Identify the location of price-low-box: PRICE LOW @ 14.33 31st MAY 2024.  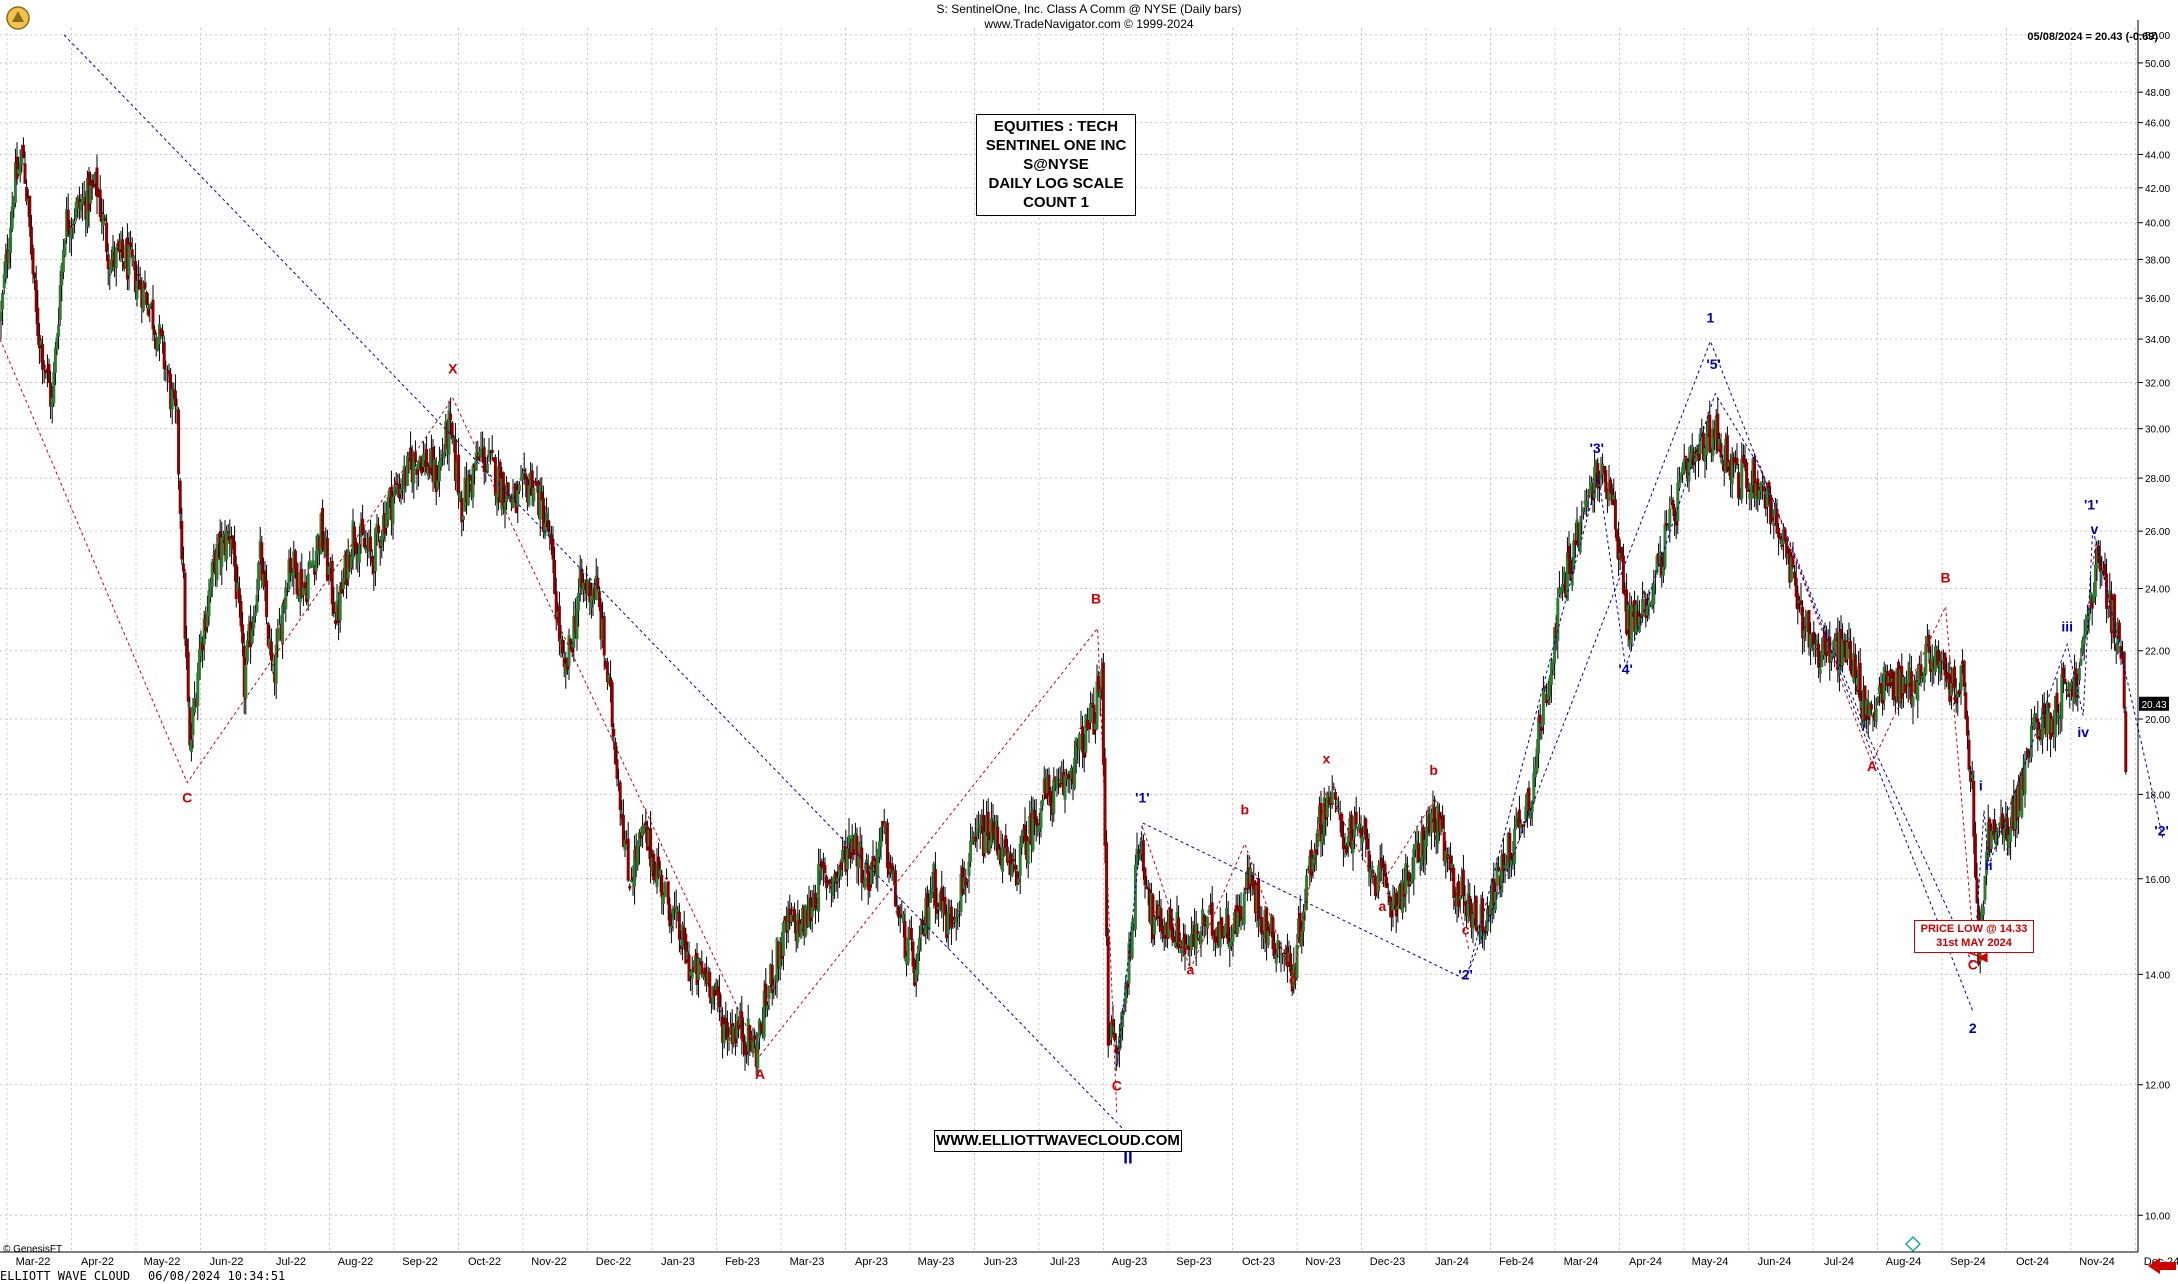
(1974, 936).